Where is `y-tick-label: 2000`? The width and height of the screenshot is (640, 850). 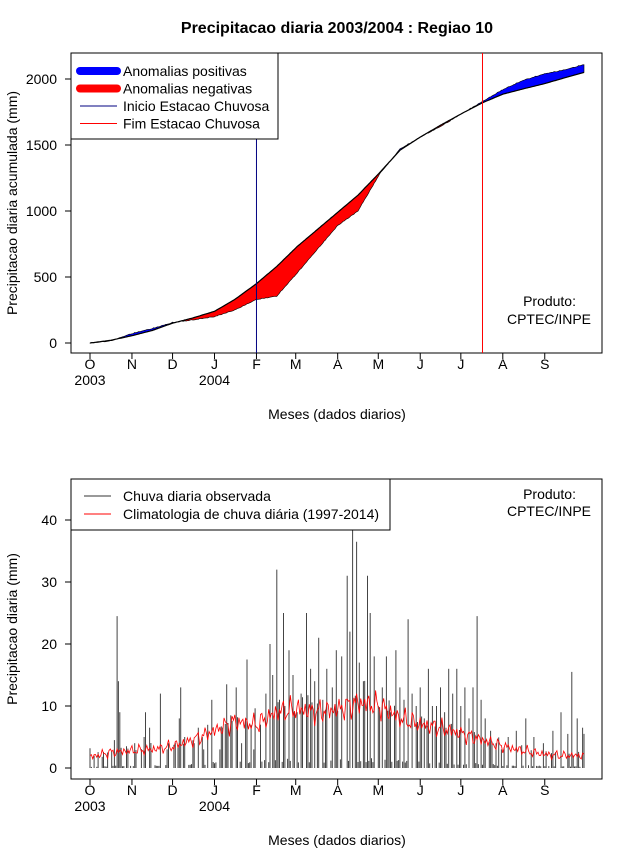
y-tick-label: 2000 is located at coordinates (41, 79).